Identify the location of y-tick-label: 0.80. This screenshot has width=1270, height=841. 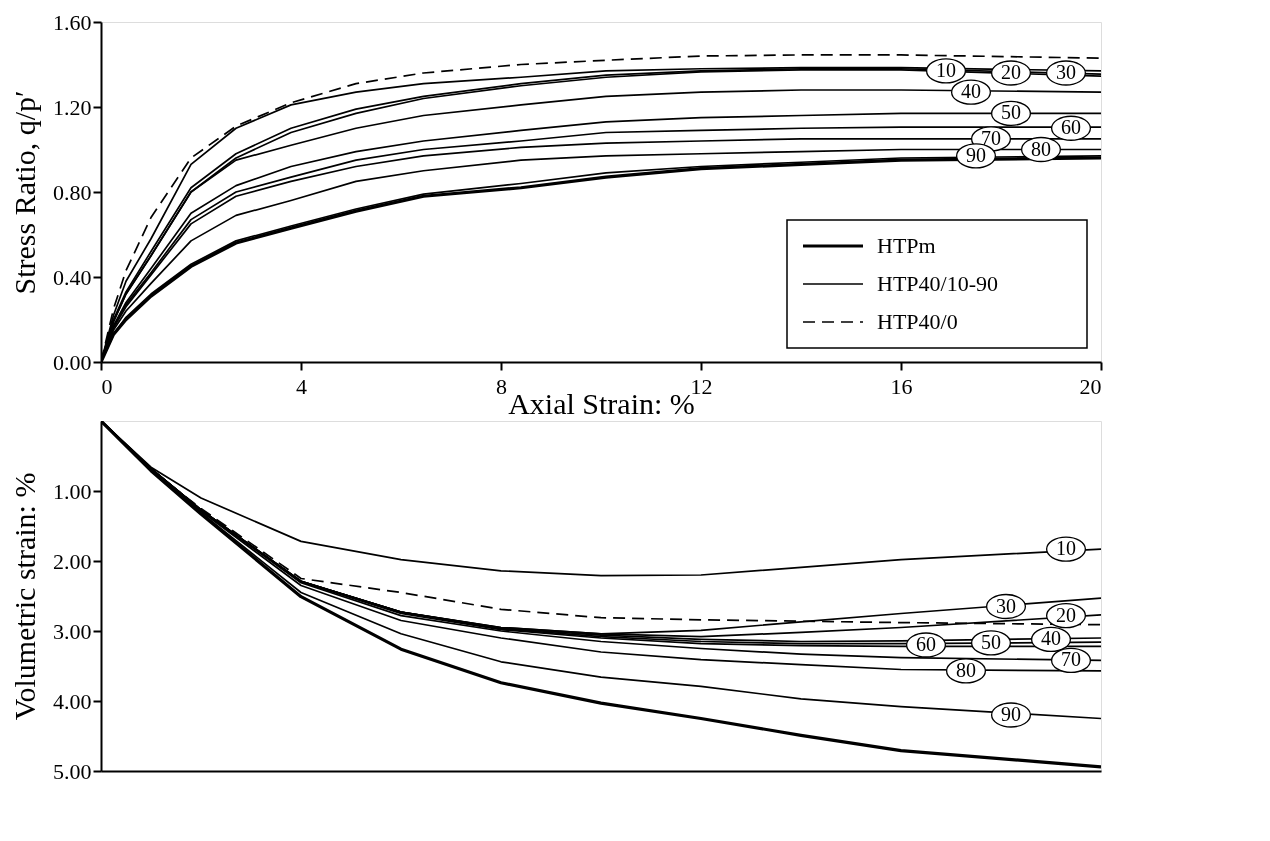
(72, 192).